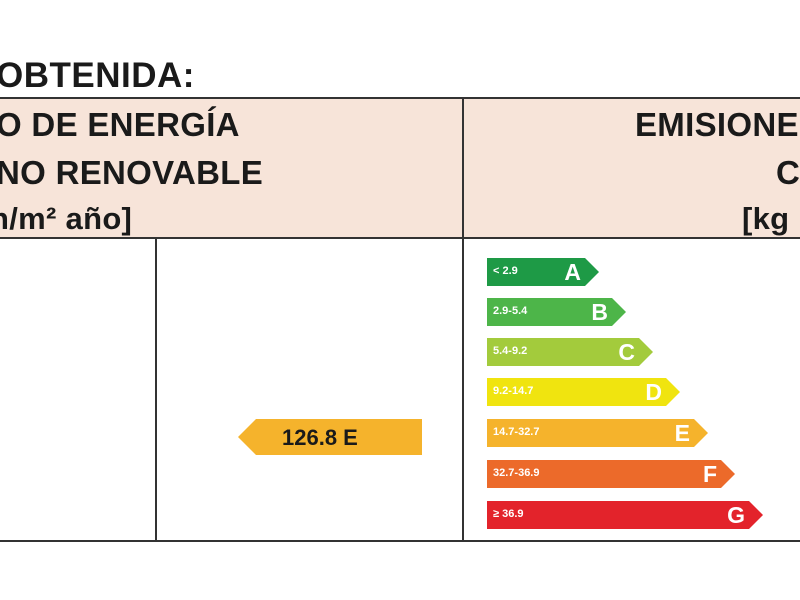 The height and width of the screenshot is (600, 800). Describe the element at coordinates (505, 271) in the screenshot. I see `rating-range: < 2.9` at that location.